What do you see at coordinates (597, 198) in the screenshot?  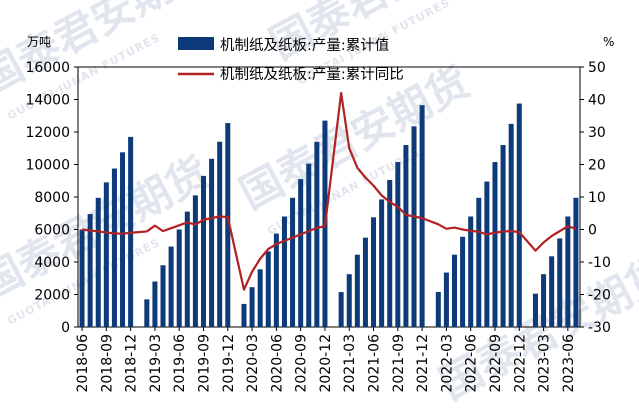 I see `right-tick-label: 10` at bounding box center [597, 198].